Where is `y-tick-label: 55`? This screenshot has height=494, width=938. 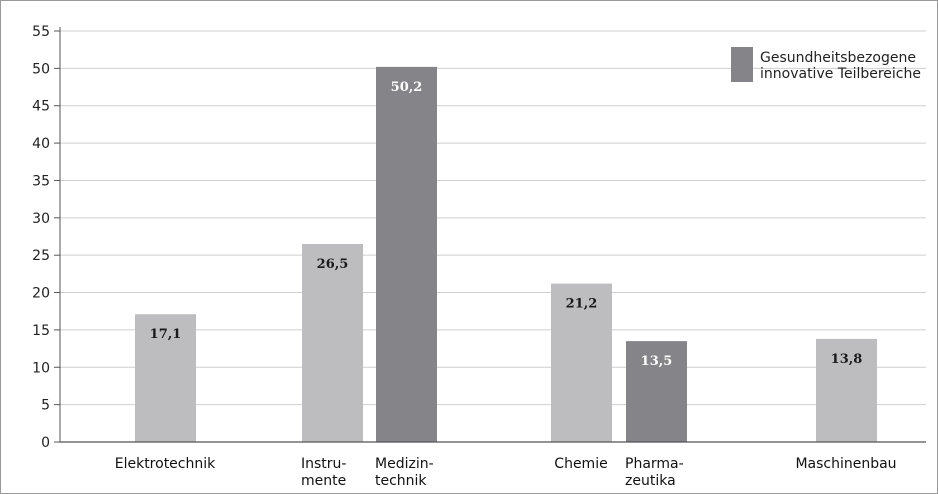 y-tick-label: 55 is located at coordinates (41, 32).